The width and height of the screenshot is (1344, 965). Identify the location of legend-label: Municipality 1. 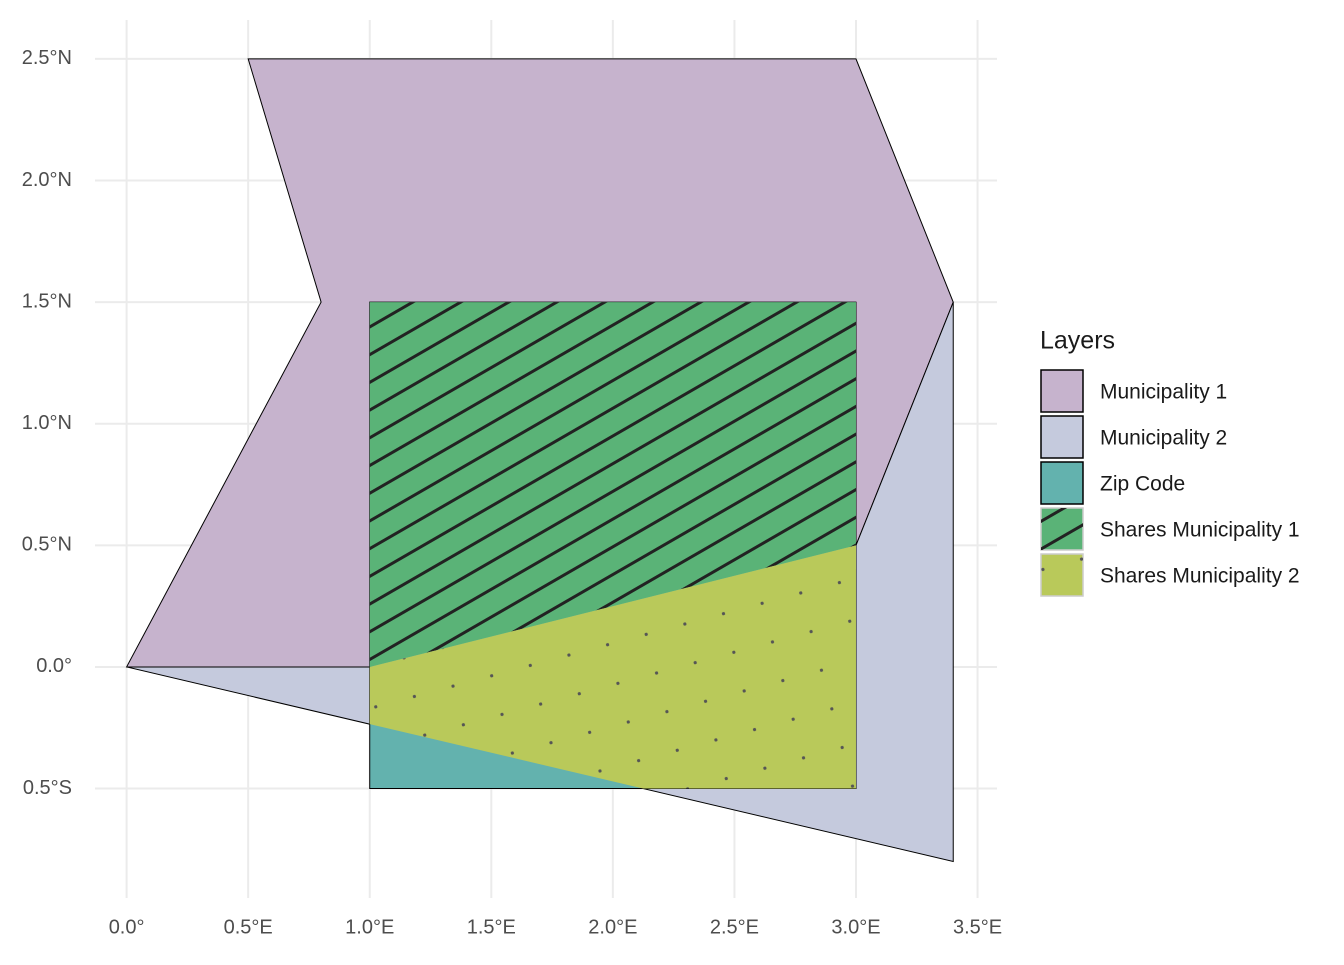
(1163, 392).